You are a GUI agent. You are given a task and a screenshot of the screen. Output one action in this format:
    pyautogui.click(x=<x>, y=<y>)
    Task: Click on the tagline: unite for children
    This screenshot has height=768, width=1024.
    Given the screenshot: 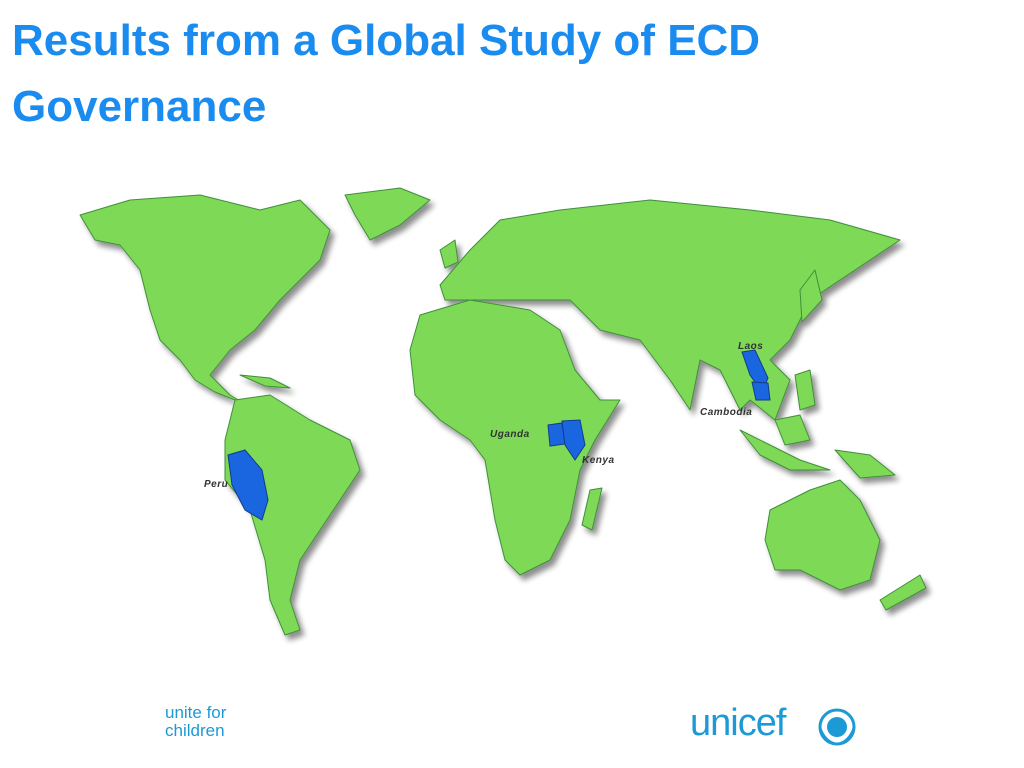 What is the action you would take?
    pyautogui.click(x=195, y=722)
    